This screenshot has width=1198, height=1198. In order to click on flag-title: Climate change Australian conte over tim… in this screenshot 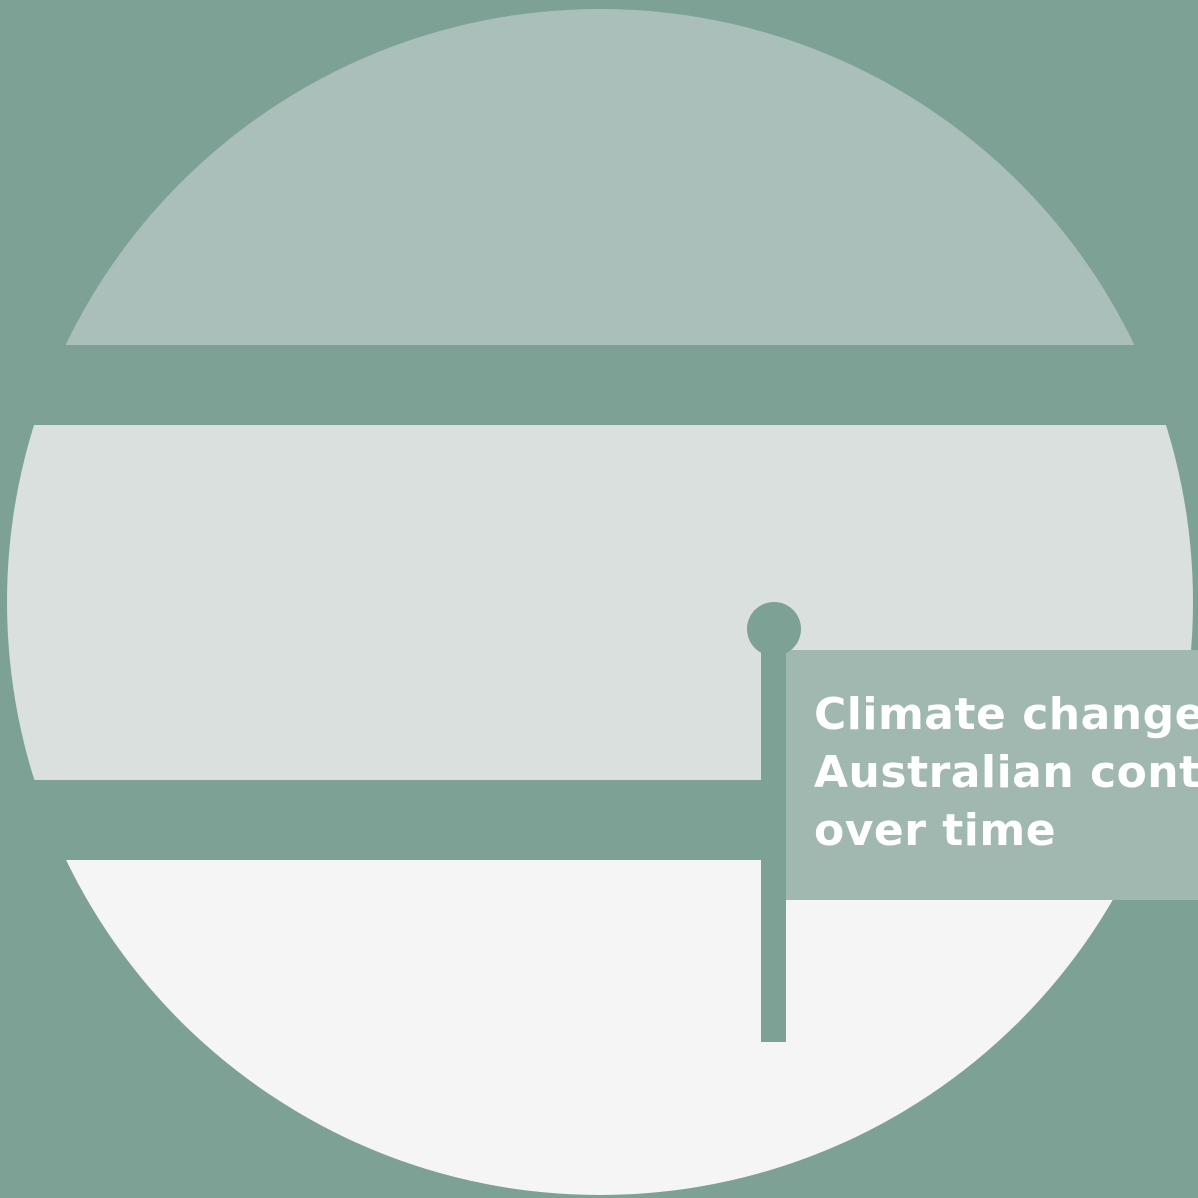, I will do `click(1006, 773)`.